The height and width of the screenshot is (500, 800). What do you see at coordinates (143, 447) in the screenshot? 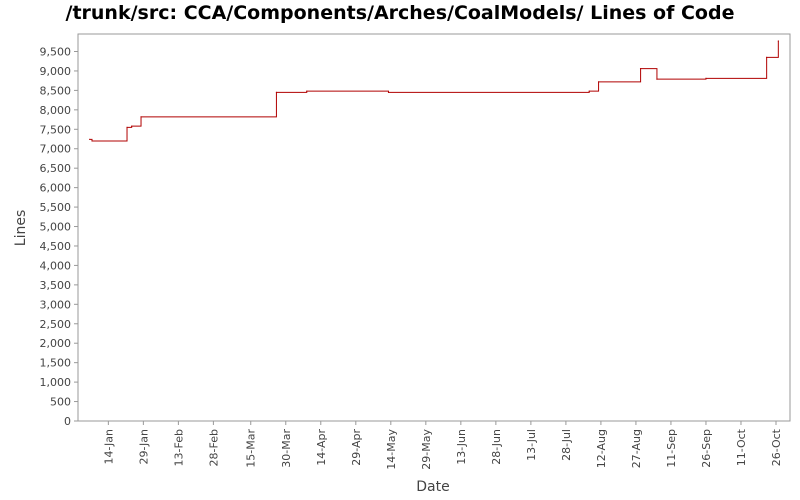
I see `x-tick-label: 29-Jan` at bounding box center [143, 447].